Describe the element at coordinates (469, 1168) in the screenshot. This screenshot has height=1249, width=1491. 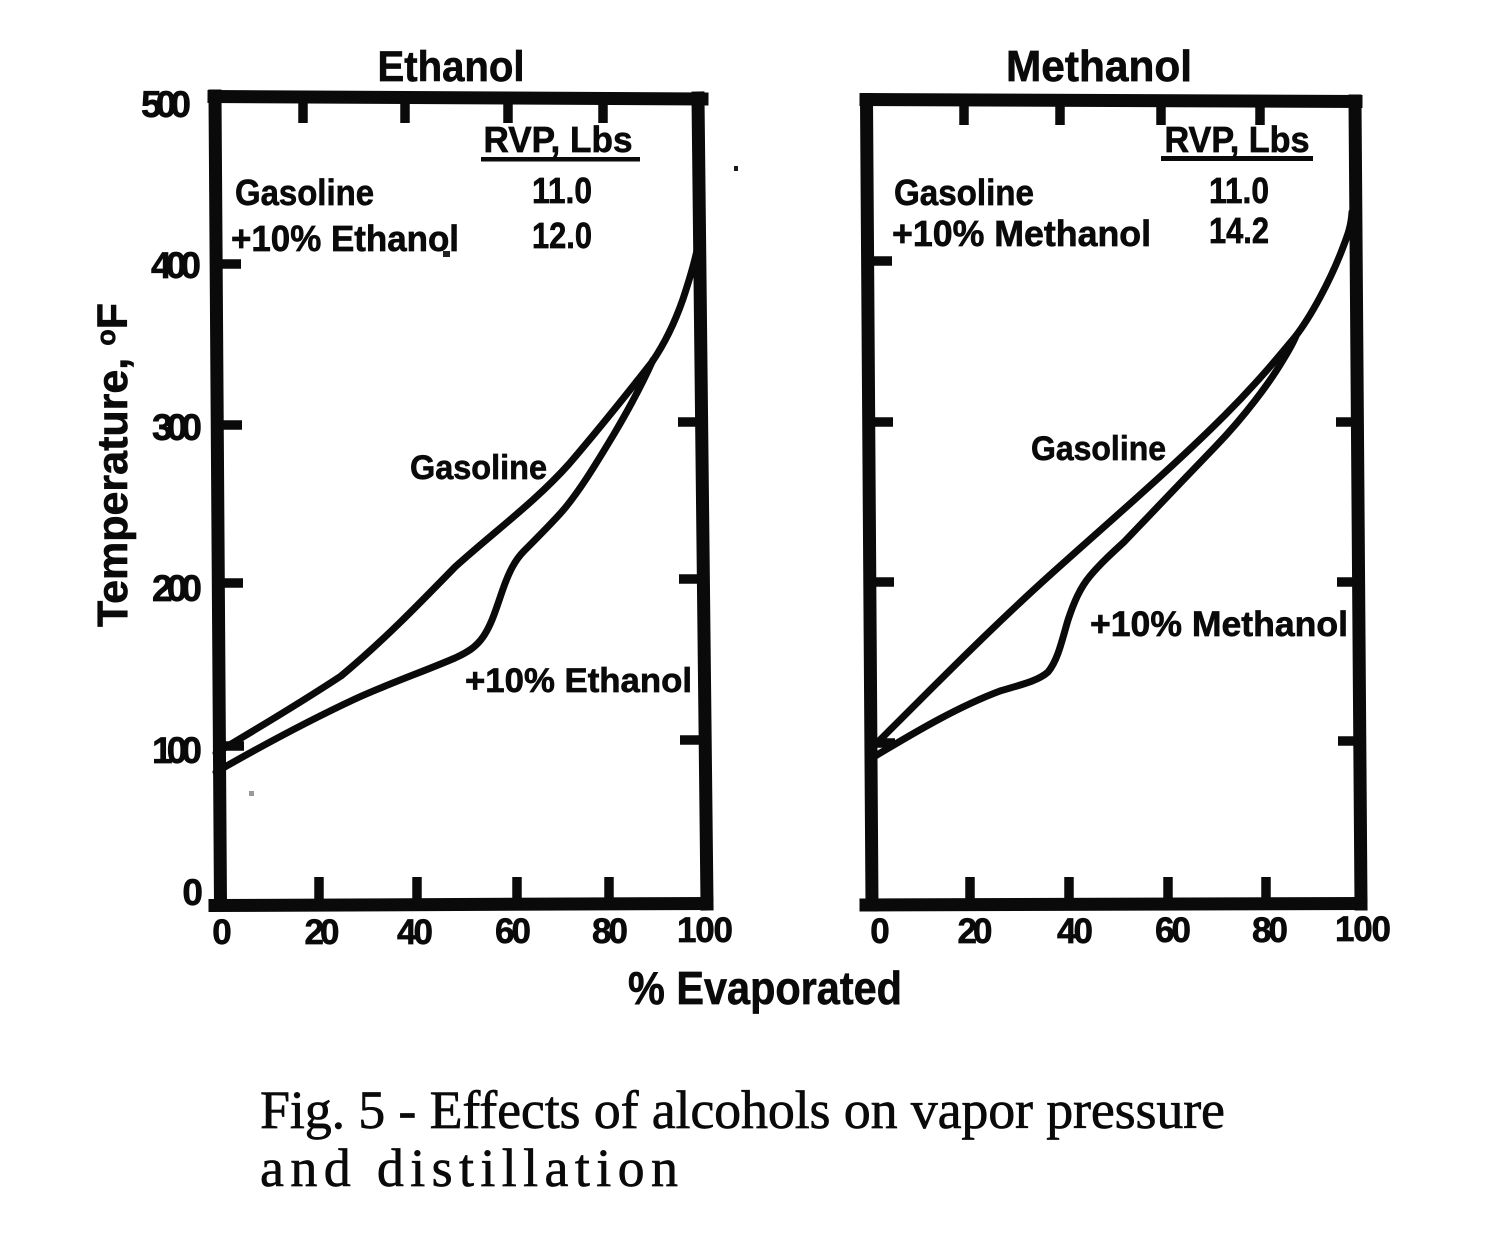
I see `svg-text: and distillation` at that location.